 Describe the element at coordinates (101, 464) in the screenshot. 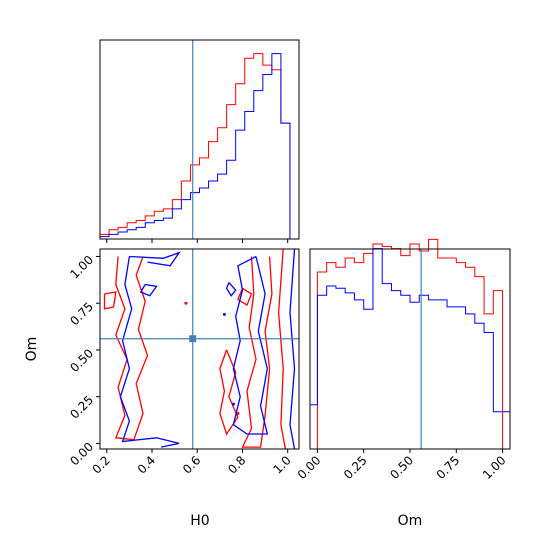

I see `contour-x-tick-label: 0.2` at that location.